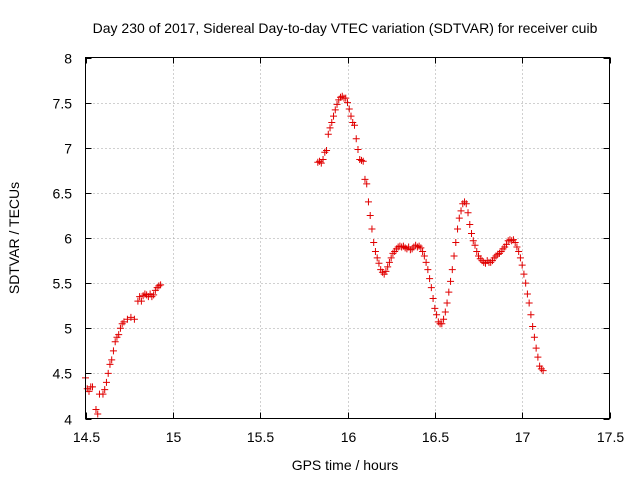  Describe the element at coordinates (435, 437) in the screenshot. I see `x-tick-label: 16.5` at that location.